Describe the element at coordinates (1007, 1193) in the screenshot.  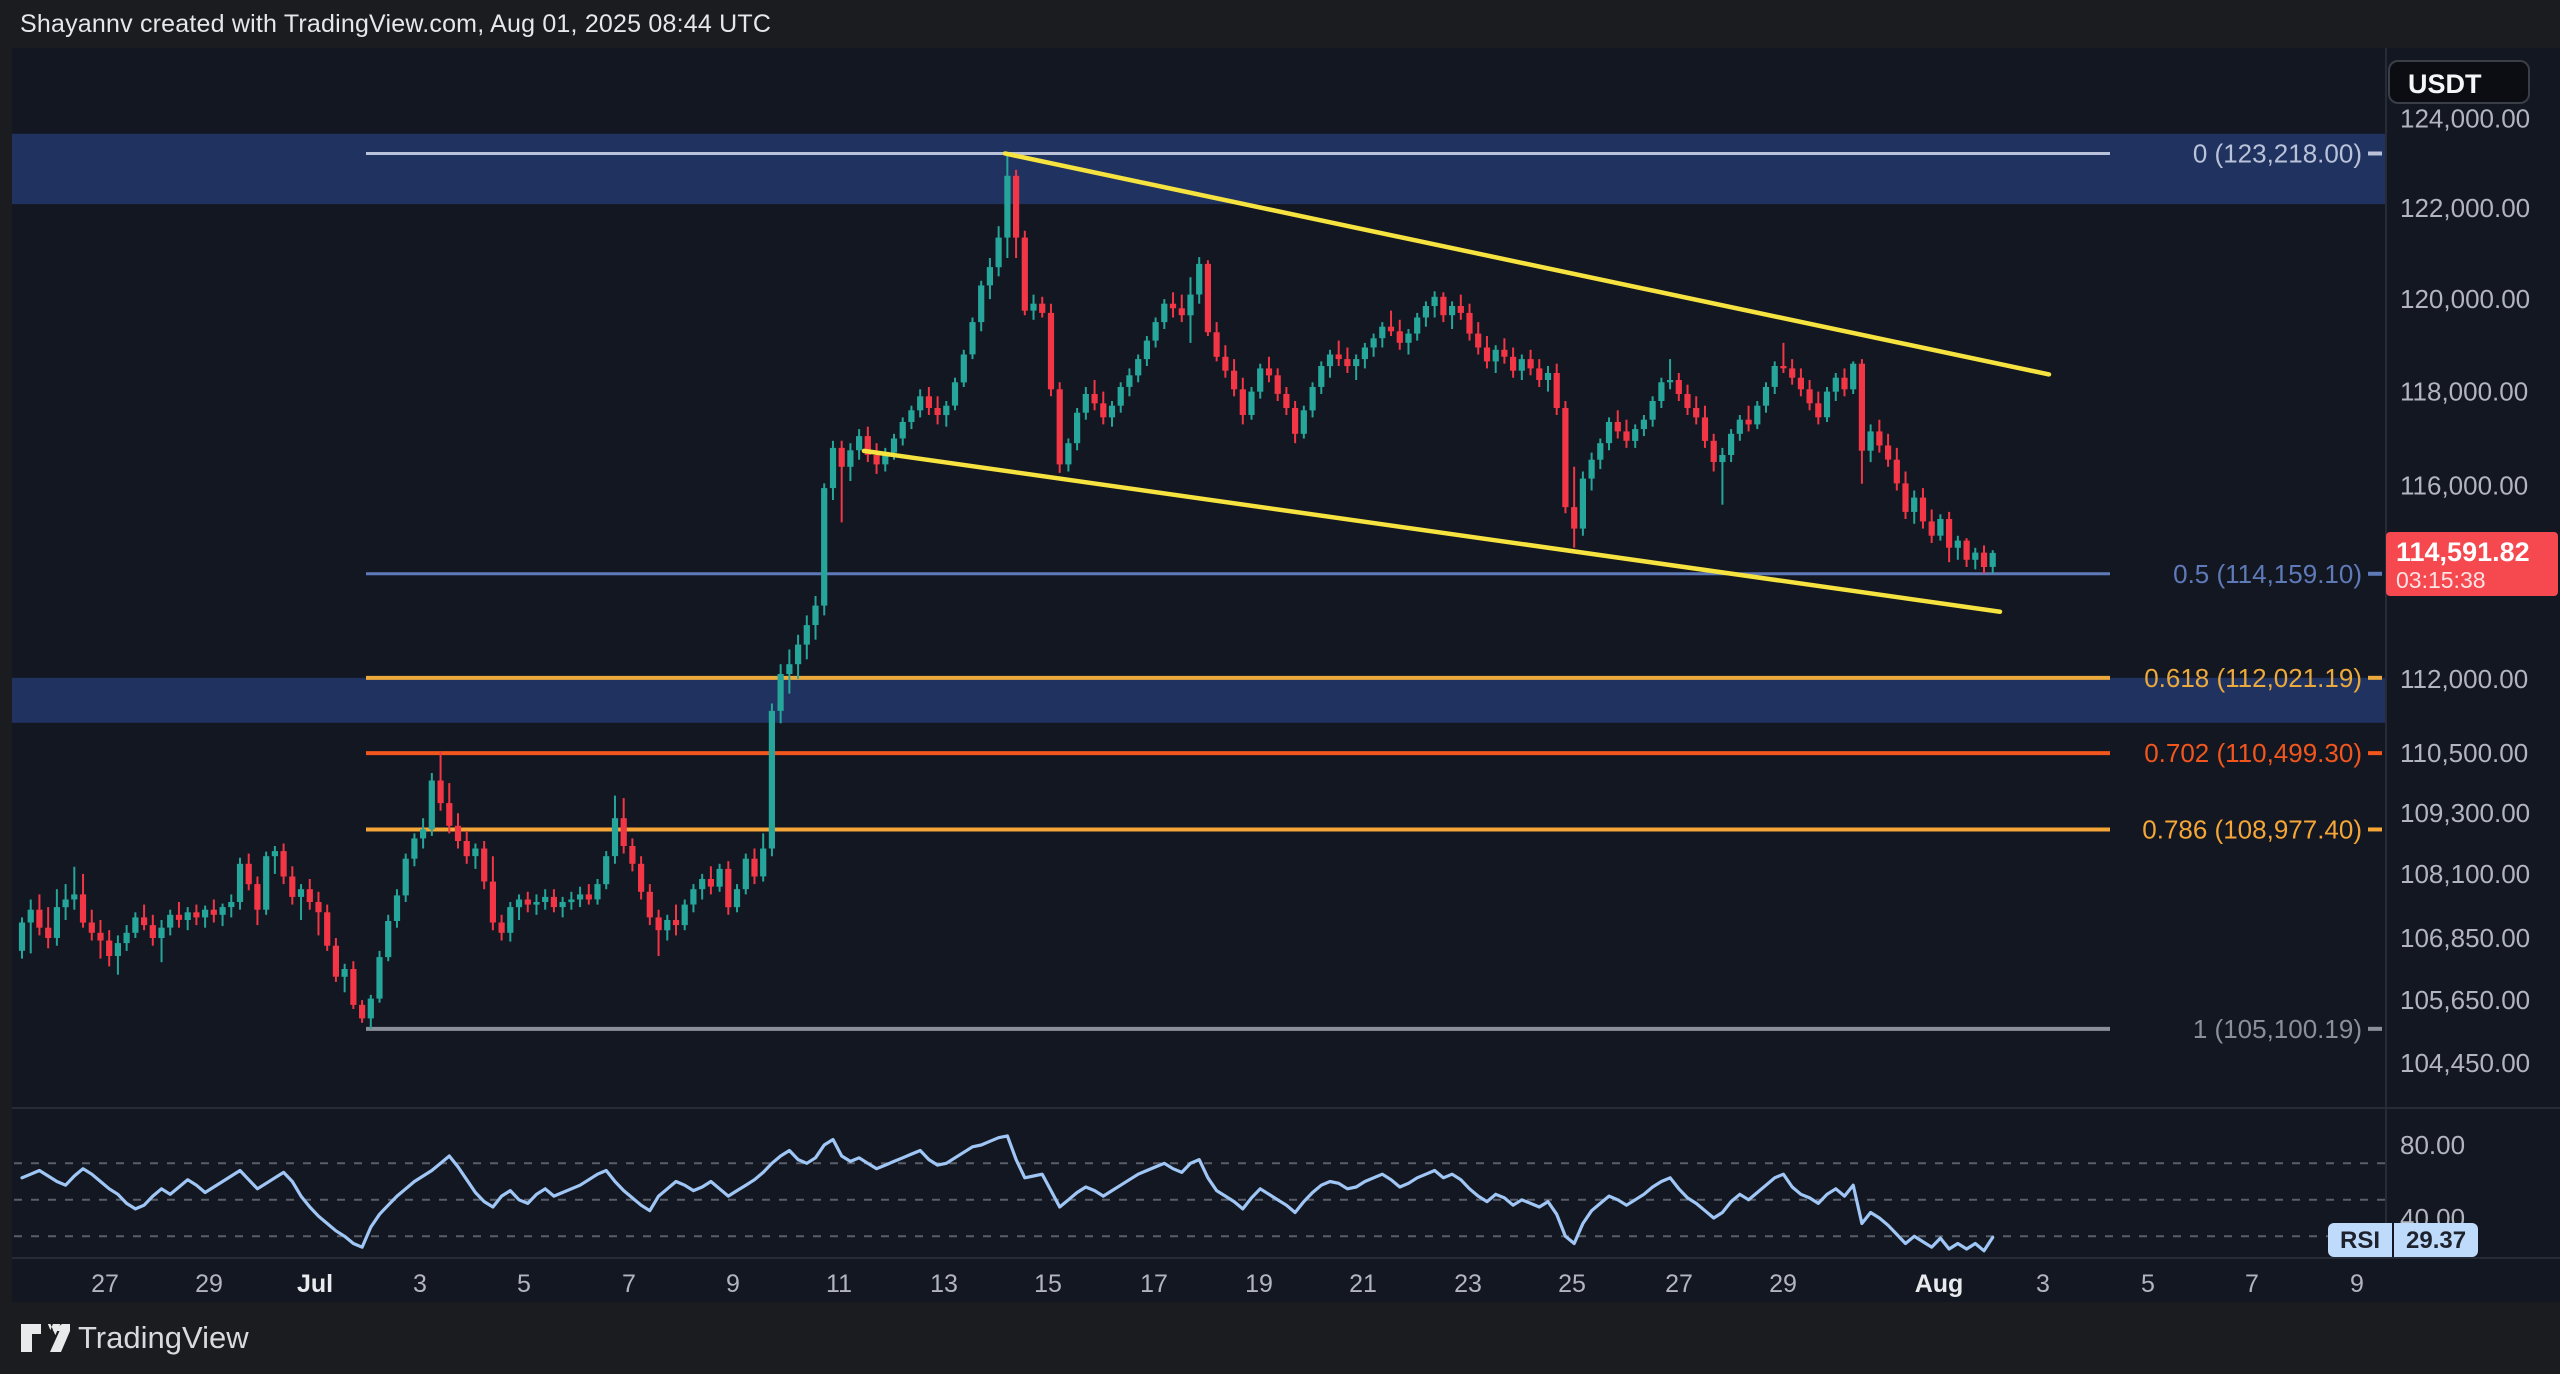
I see `rsi-series-line` at that location.